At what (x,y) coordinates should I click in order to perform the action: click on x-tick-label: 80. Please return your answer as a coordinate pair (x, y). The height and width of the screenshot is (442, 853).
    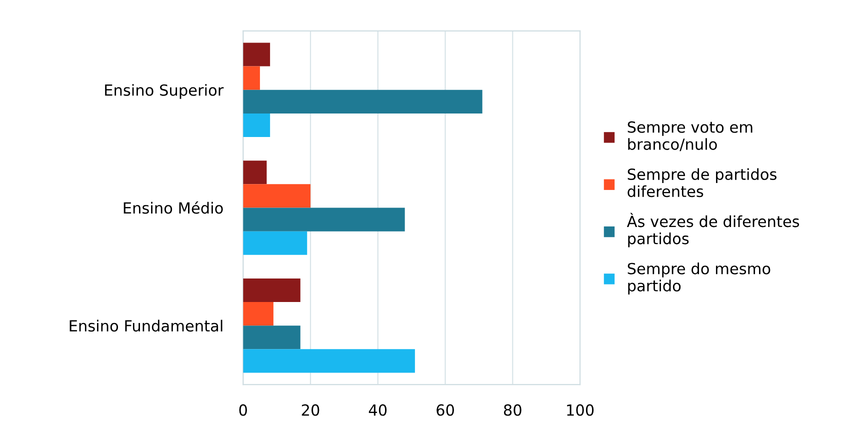
    Looking at the image, I should click on (513, 410).